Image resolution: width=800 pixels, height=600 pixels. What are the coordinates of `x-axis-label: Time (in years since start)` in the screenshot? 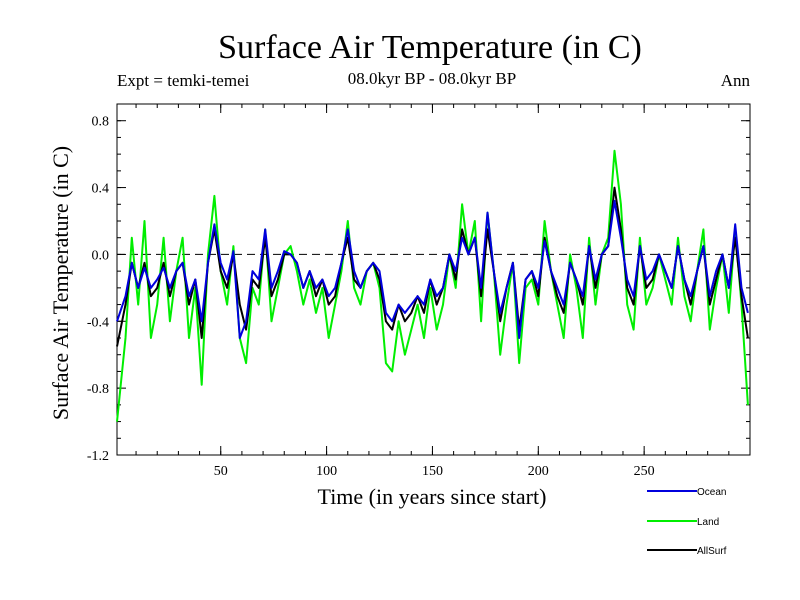 It's located at (432, 496).